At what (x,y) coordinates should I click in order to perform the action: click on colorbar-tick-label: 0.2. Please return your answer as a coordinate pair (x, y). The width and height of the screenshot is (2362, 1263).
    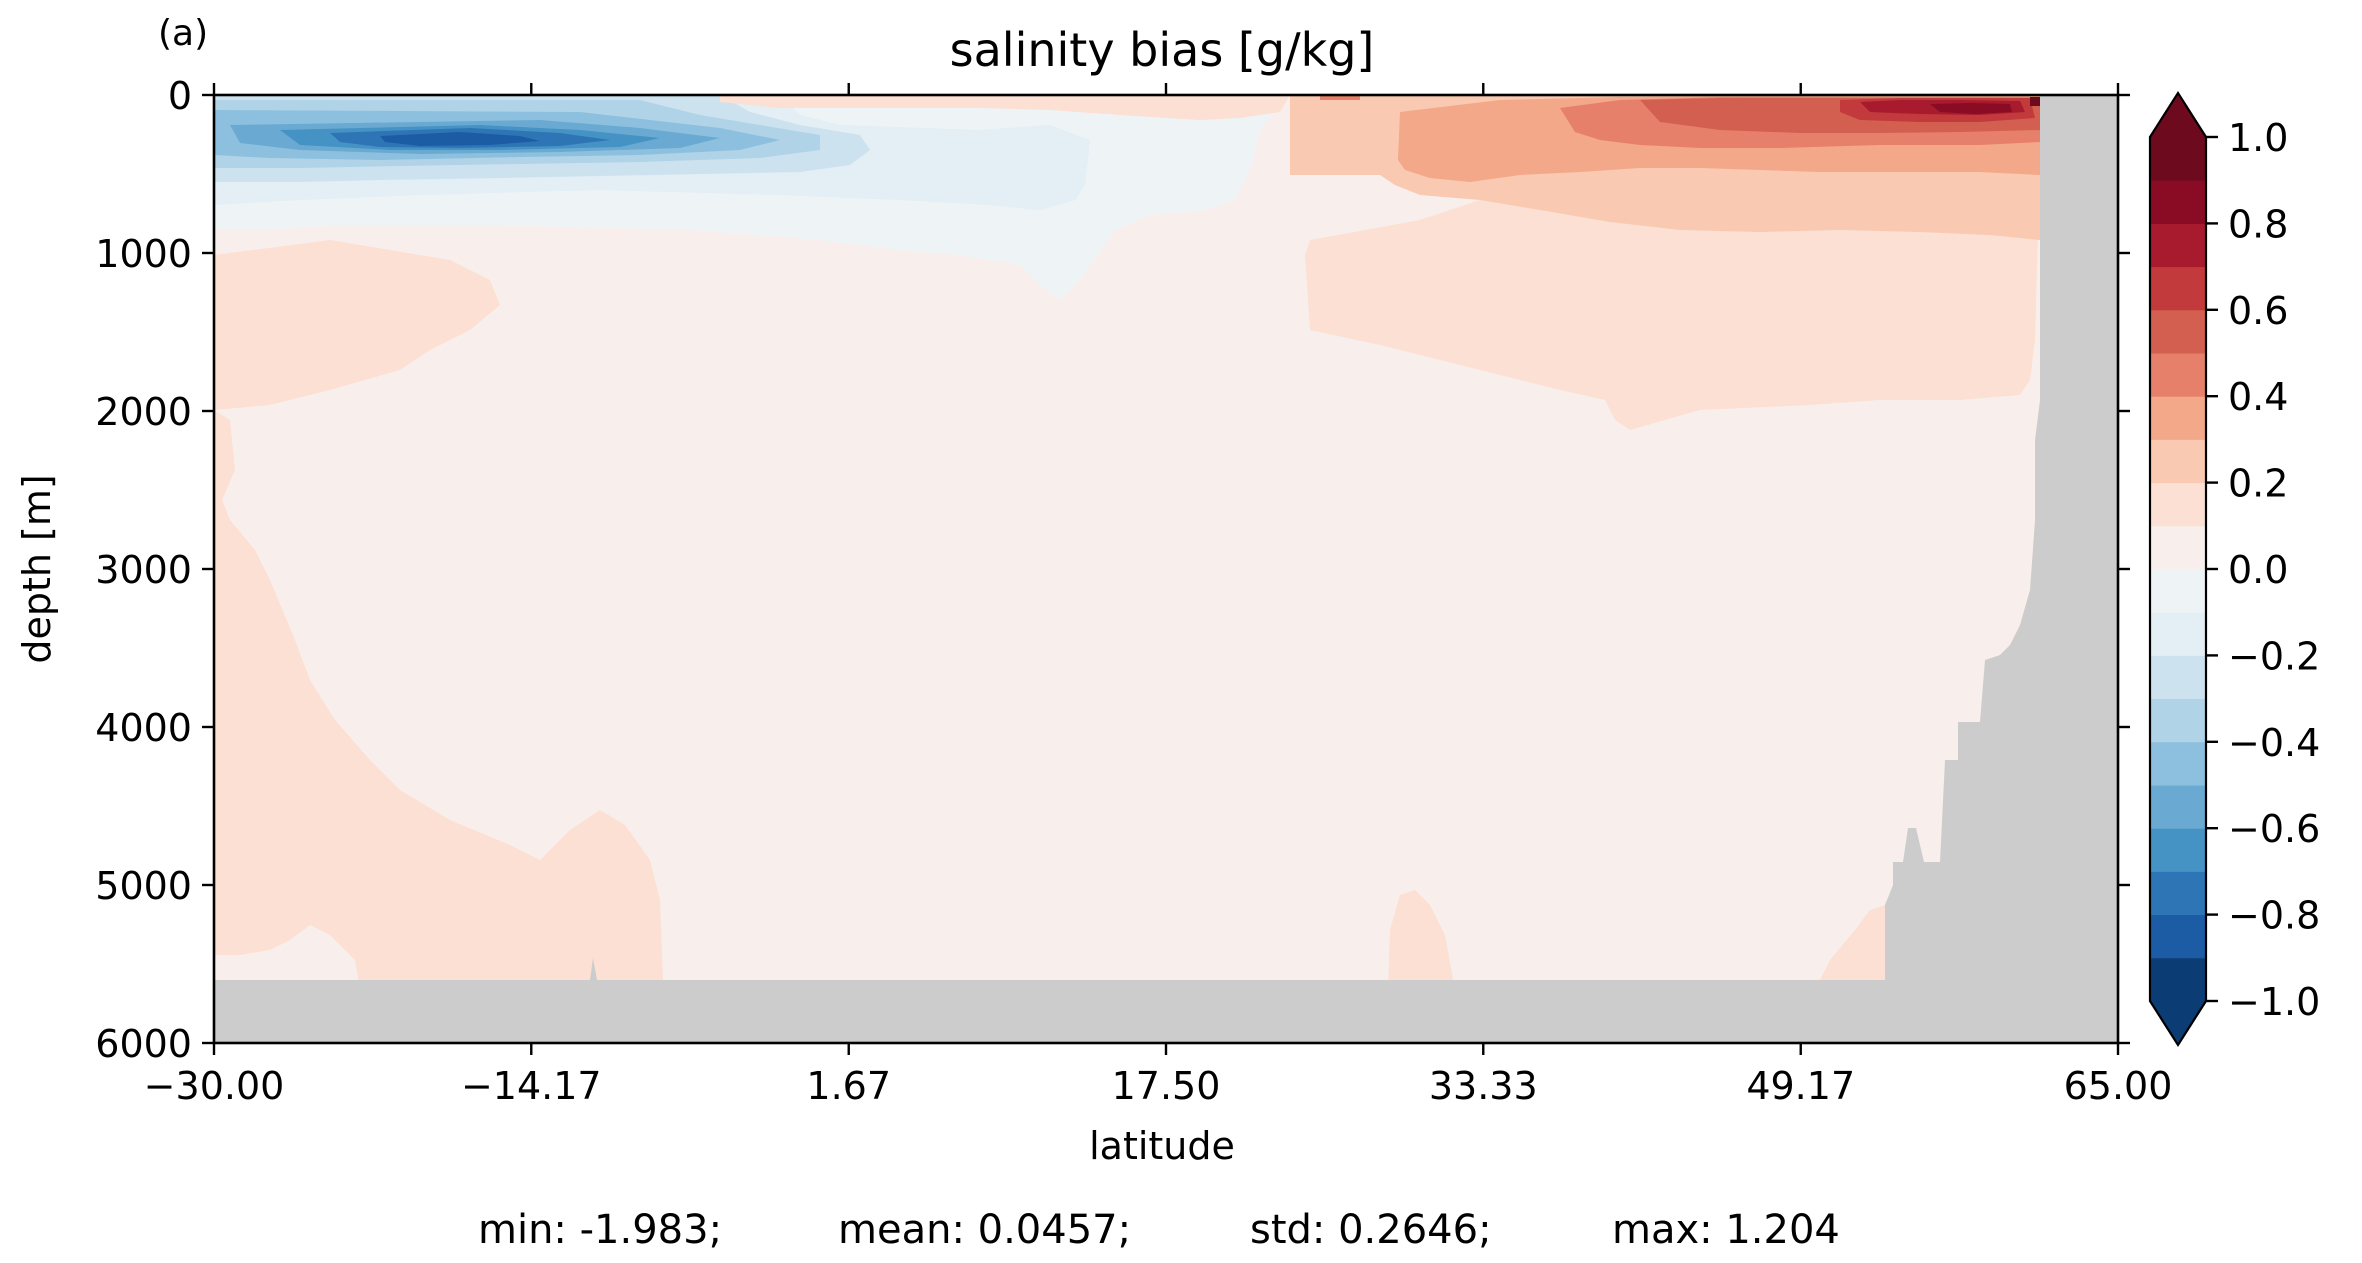
    Looking at the image, I should click on (2258, 484).